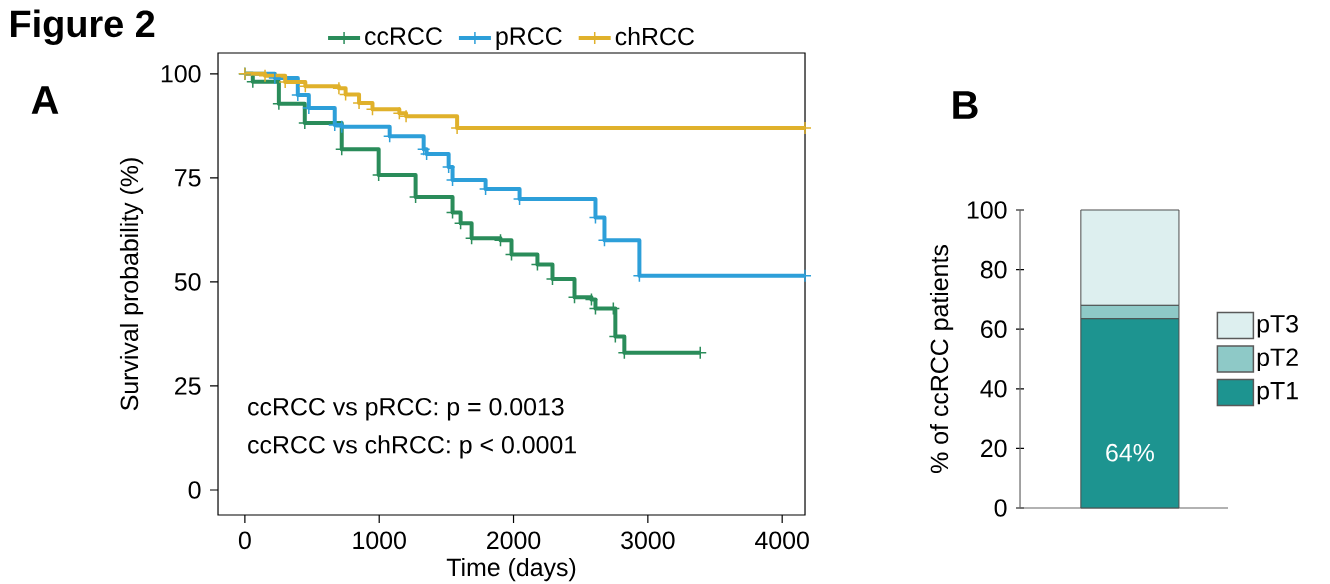 The height and width of the screenshot is (584, 1330). What do you see at coordinates (83, 27) in the screenshot?
I see `caption: Figure 2` at bounding box center [83, 27].